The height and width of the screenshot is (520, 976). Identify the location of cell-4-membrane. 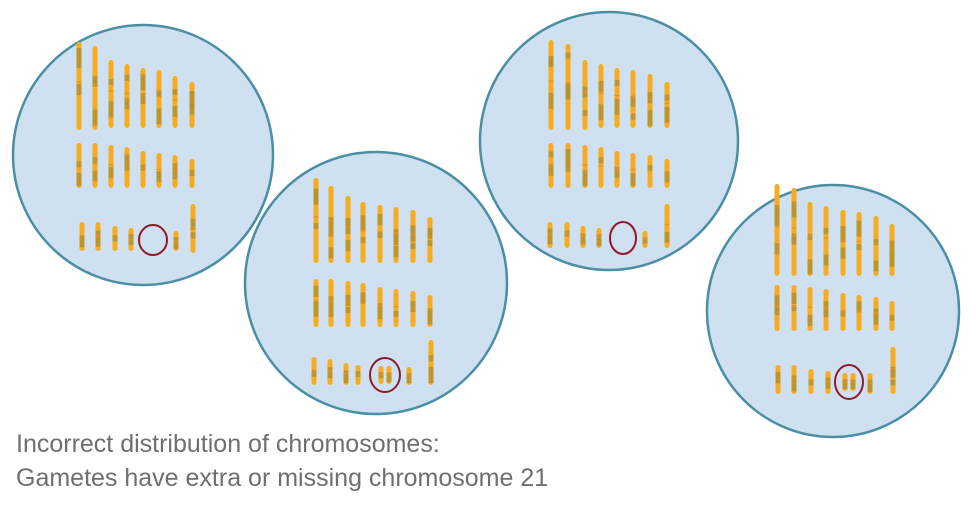
(833, 311).